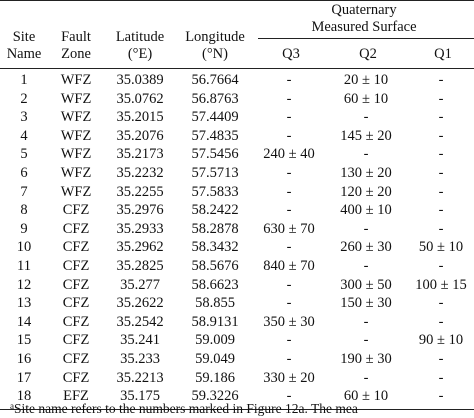  I want to click on site-name-cell: 13, so click(24, 303).